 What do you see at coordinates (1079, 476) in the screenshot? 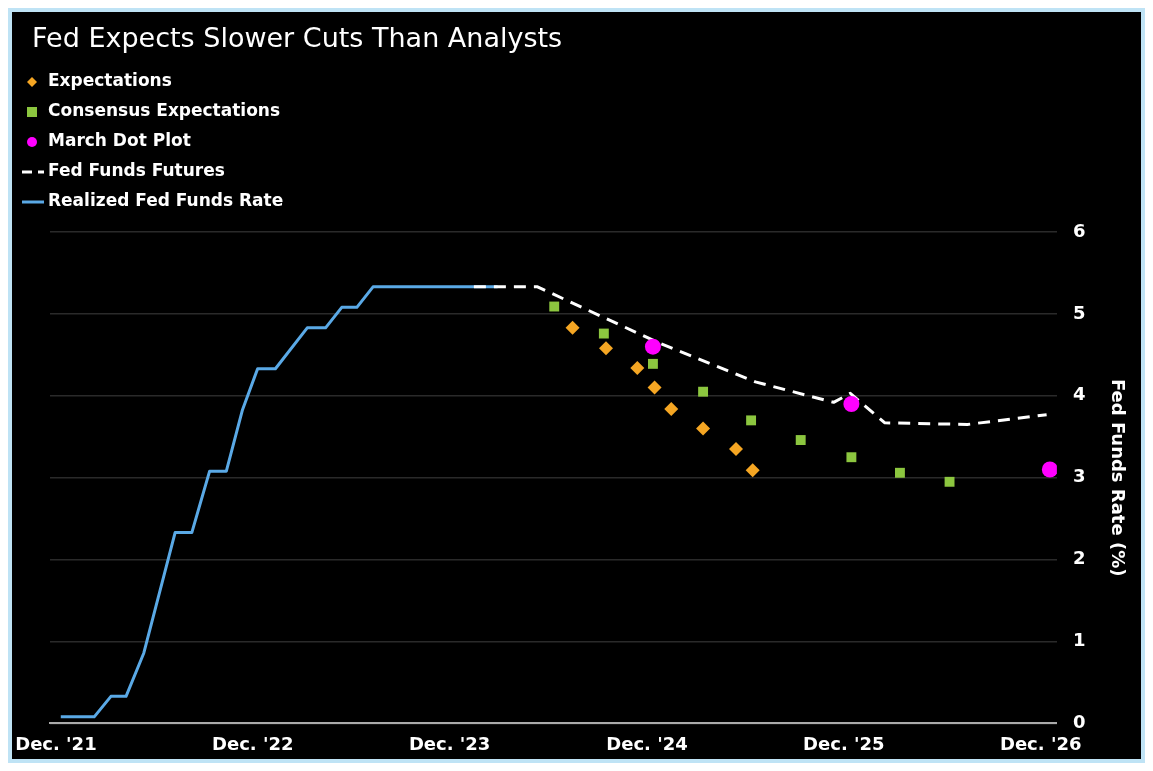
I see `y-tick-label: 3` at bounding box center [1079, 476].